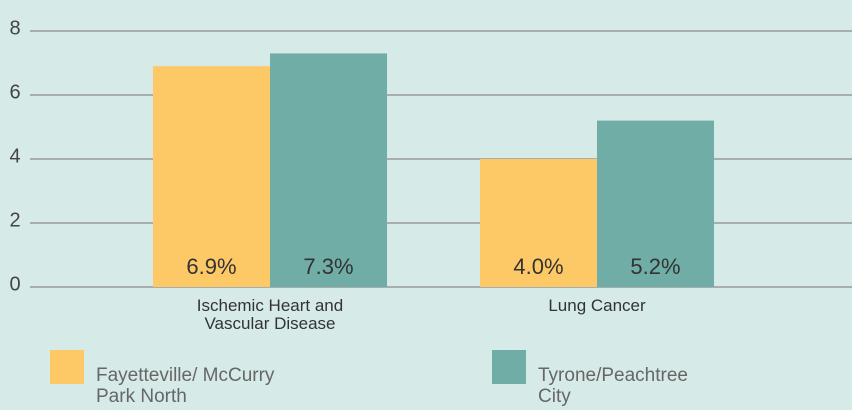 This screenshot has height=410, width=852. What do you see at coordinates (185, 386) in the screenshot?
I see `legend-label: Fayetteville/ McCurry Park North` at bounding box center [185, 386].